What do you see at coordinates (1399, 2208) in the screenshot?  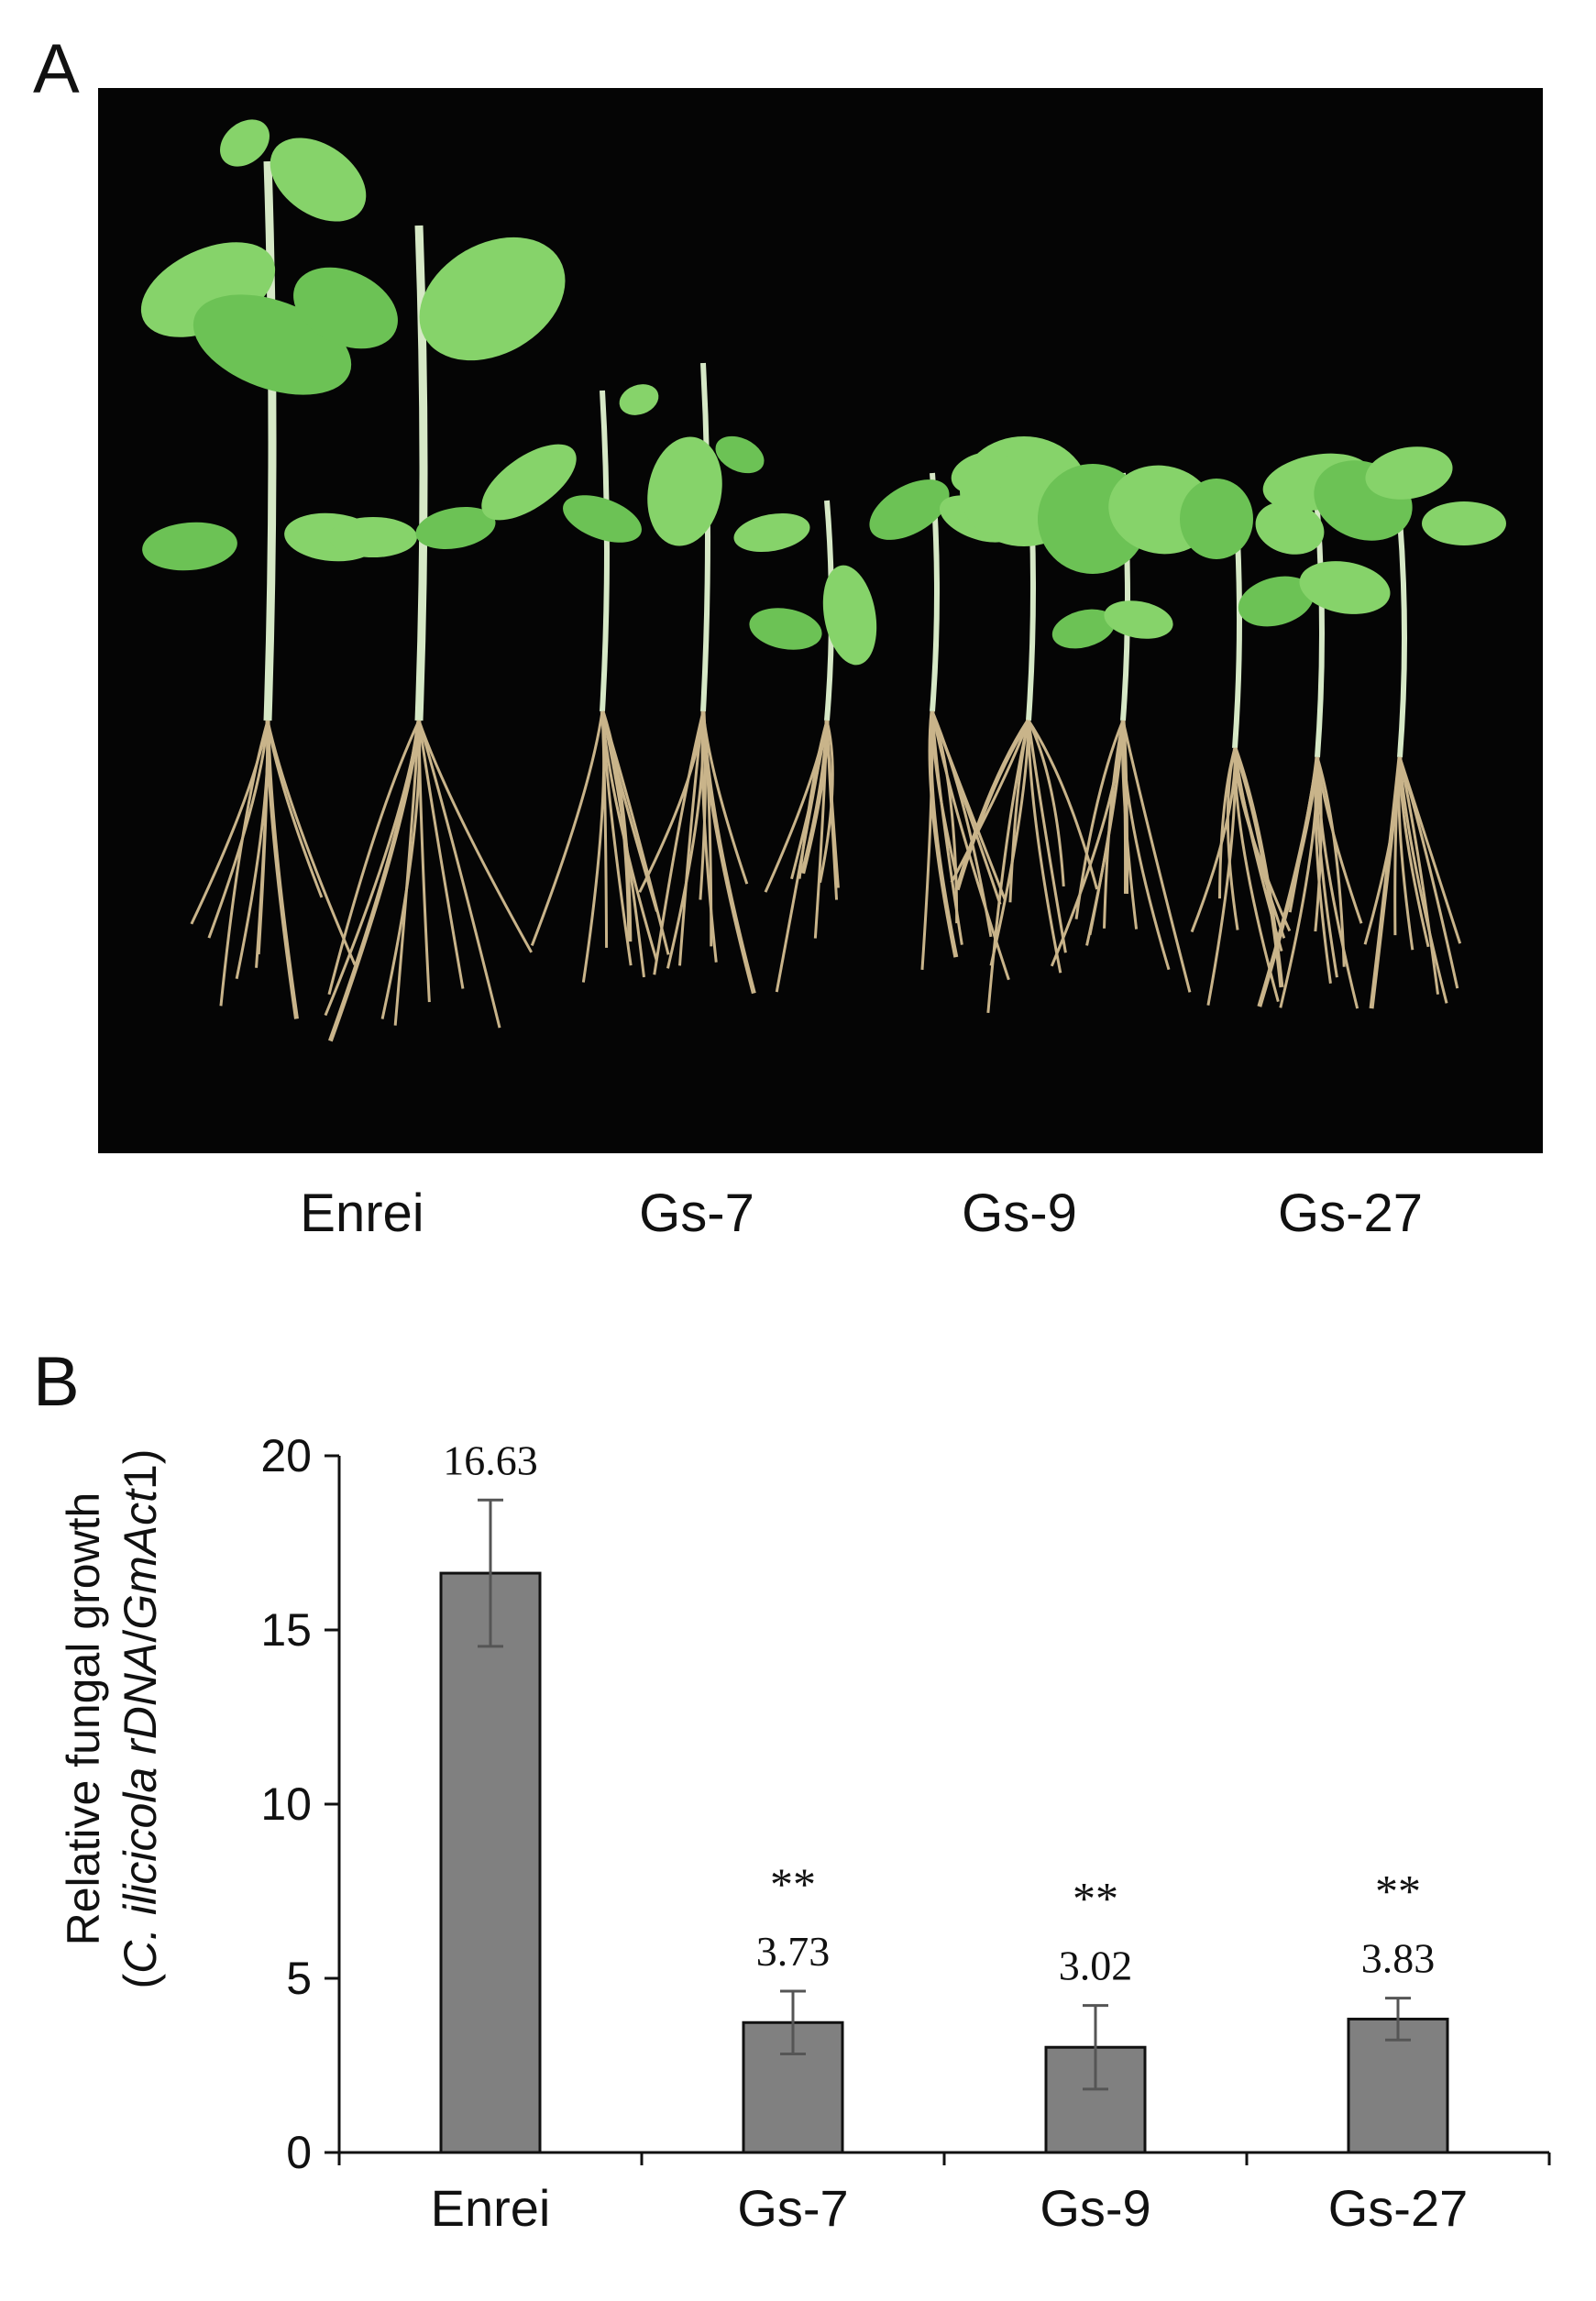 I see `x-tick-label: Gs-27` at bounding box center [1399, 2208].